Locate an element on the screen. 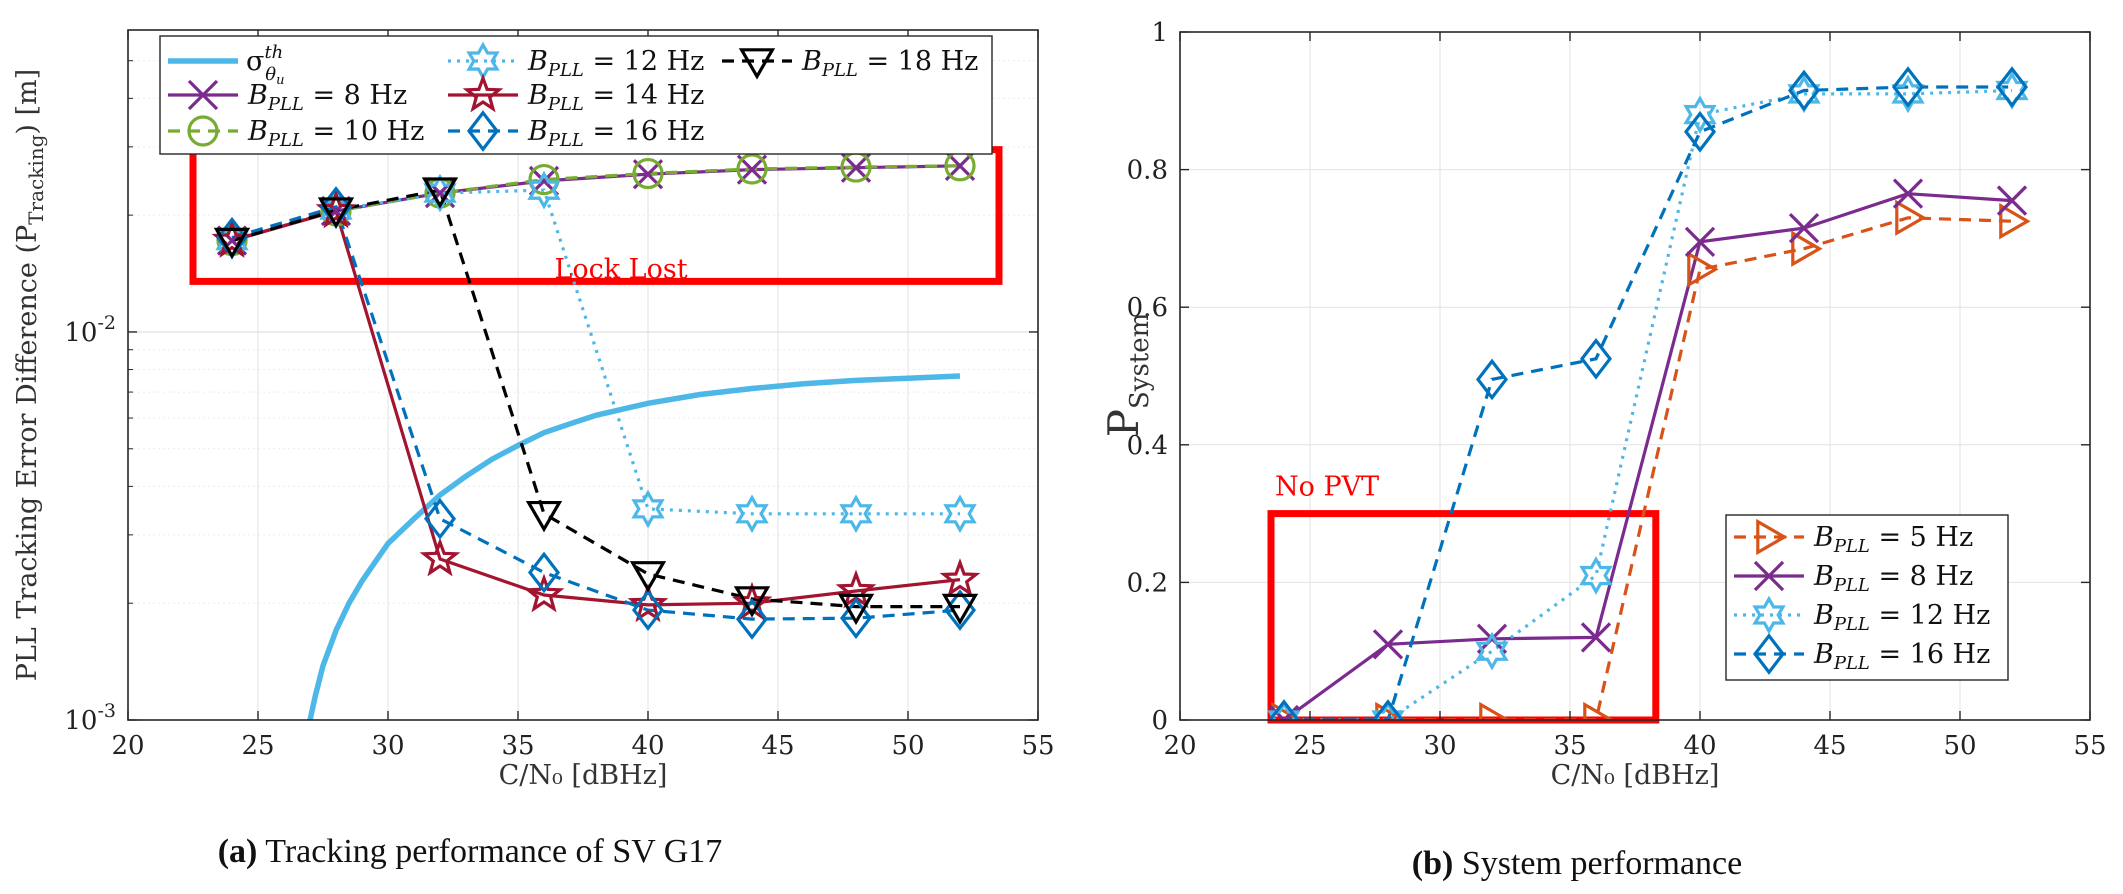  legend-label: BPLL = 8 Hz is located at coordinates (1893, 578).